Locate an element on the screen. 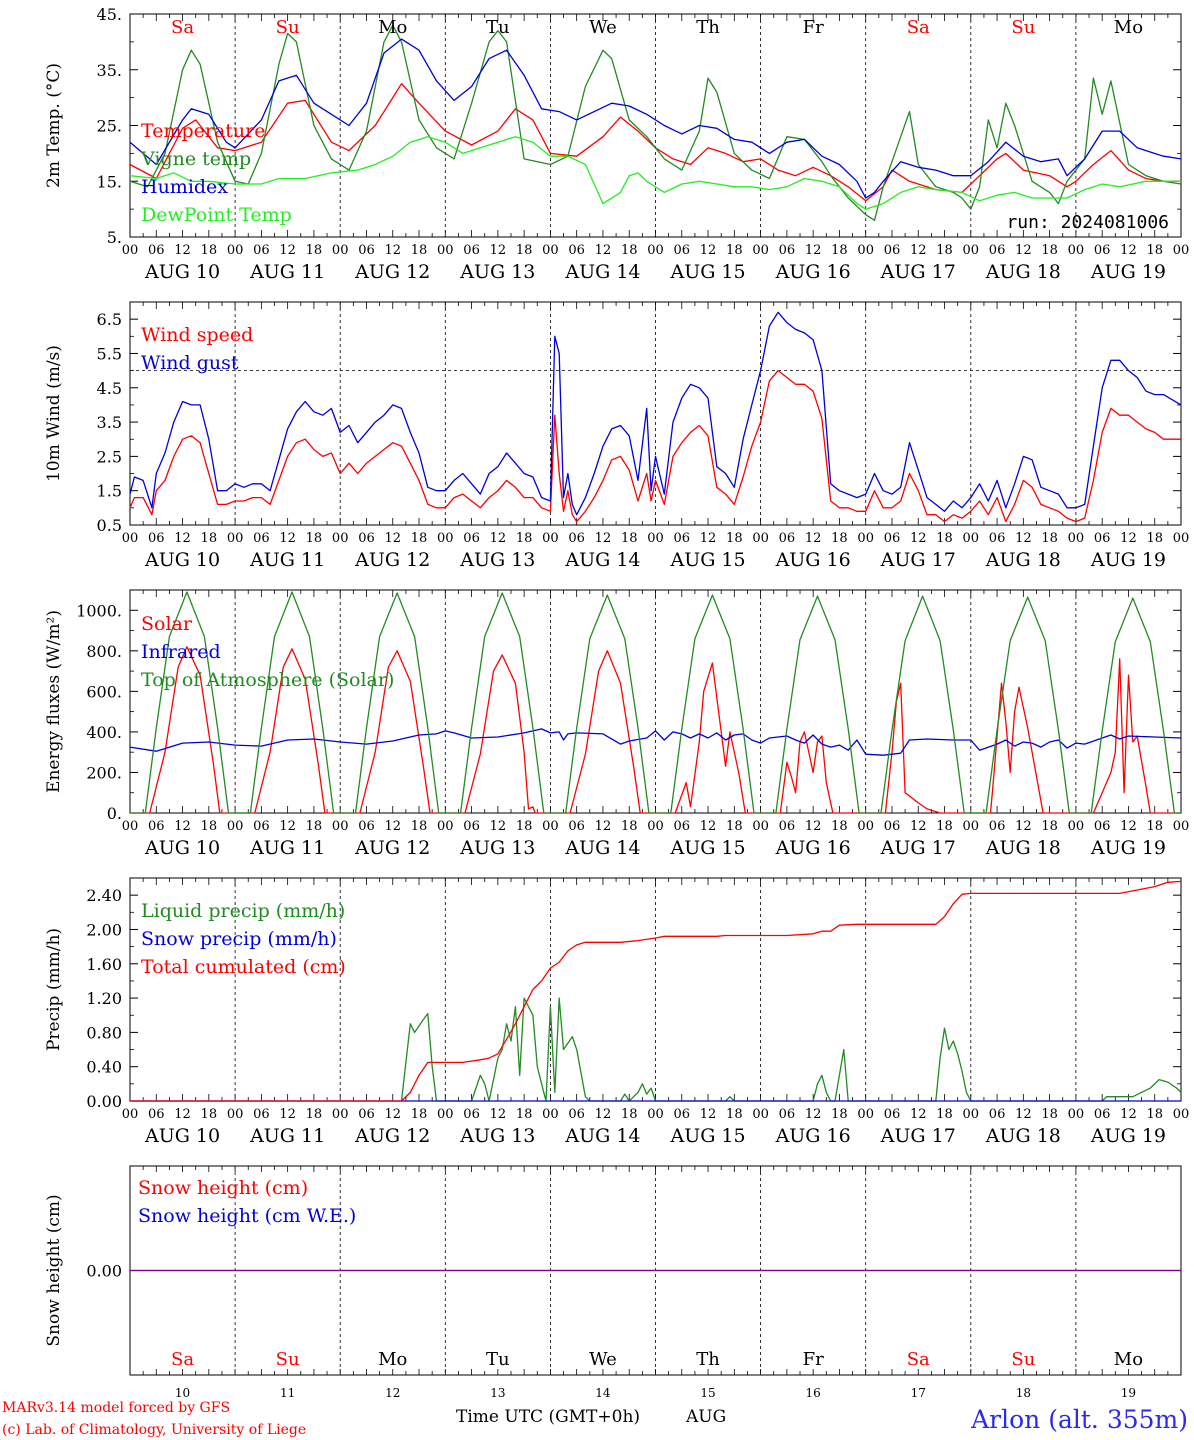  y-tick-label: 200. is located at coordinates (104, 772).